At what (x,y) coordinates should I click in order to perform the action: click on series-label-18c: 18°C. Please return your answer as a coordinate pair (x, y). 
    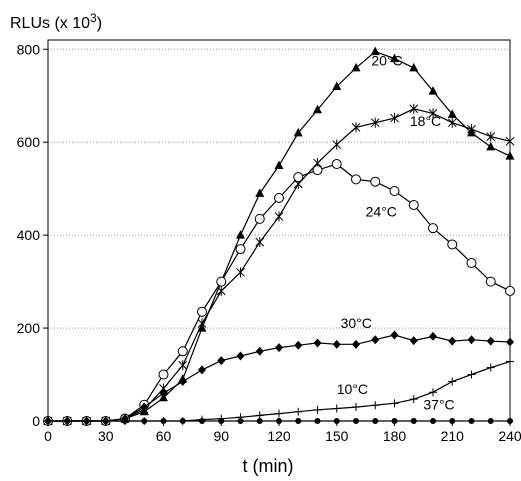
    Looking at the image, I should click on (425, 121).